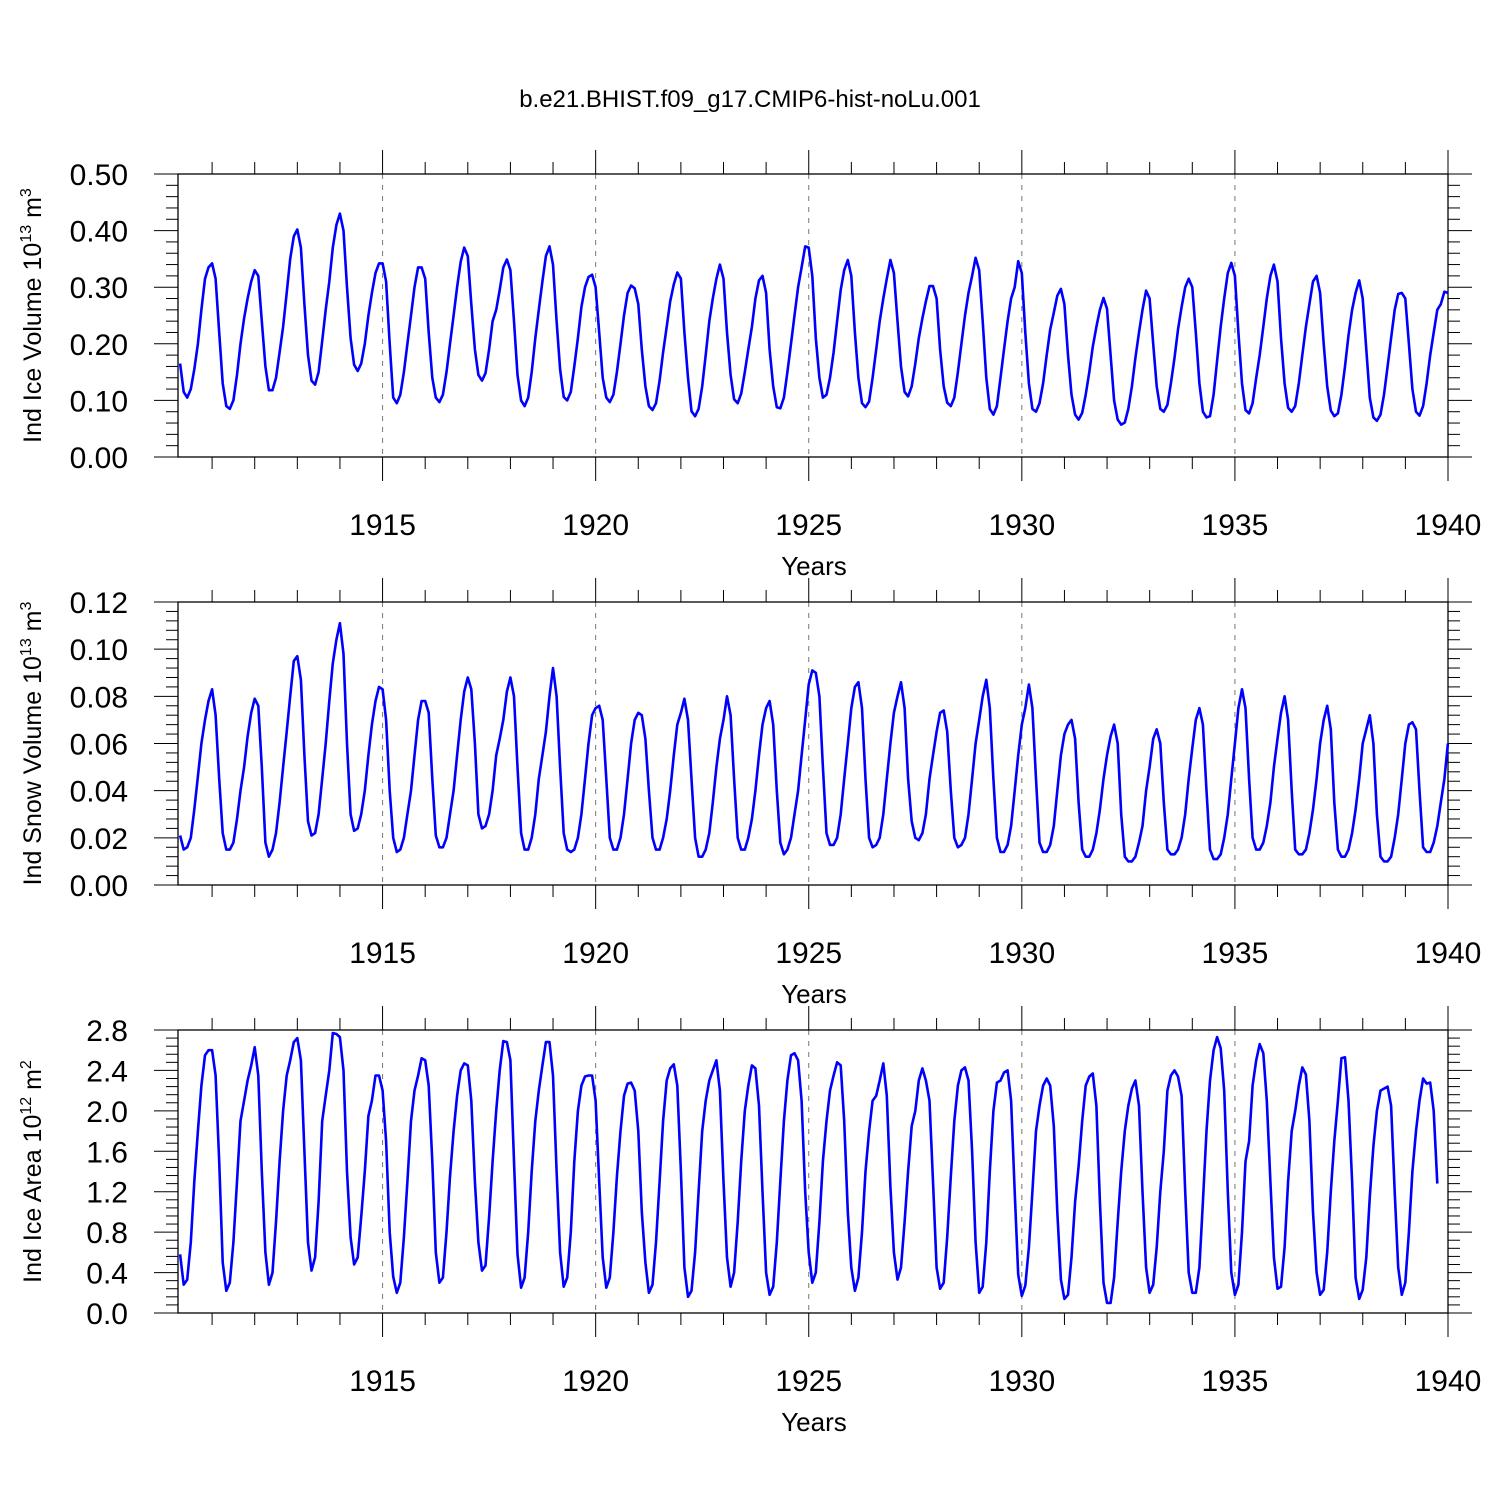  Describe the element at coordinates (814, 1422) in the screenshot. I see `ice-area-x-axis-title: Years` at that location.